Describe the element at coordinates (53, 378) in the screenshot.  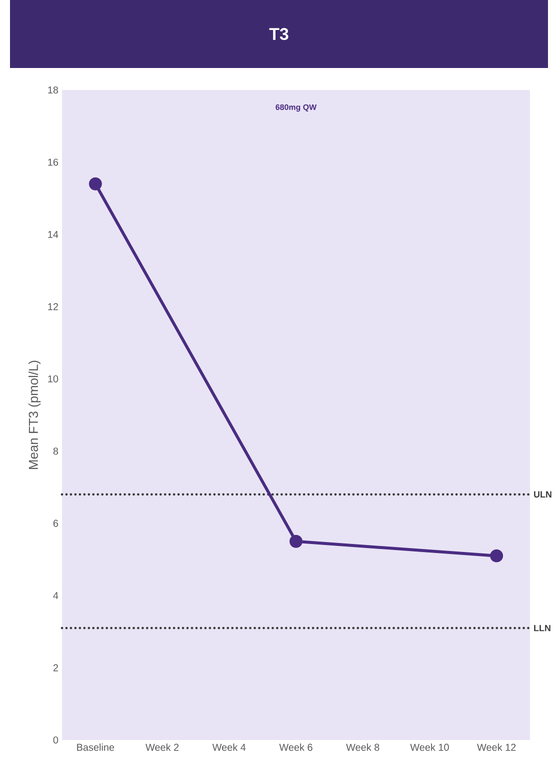
I see `y-tick-label: 10` at that location.